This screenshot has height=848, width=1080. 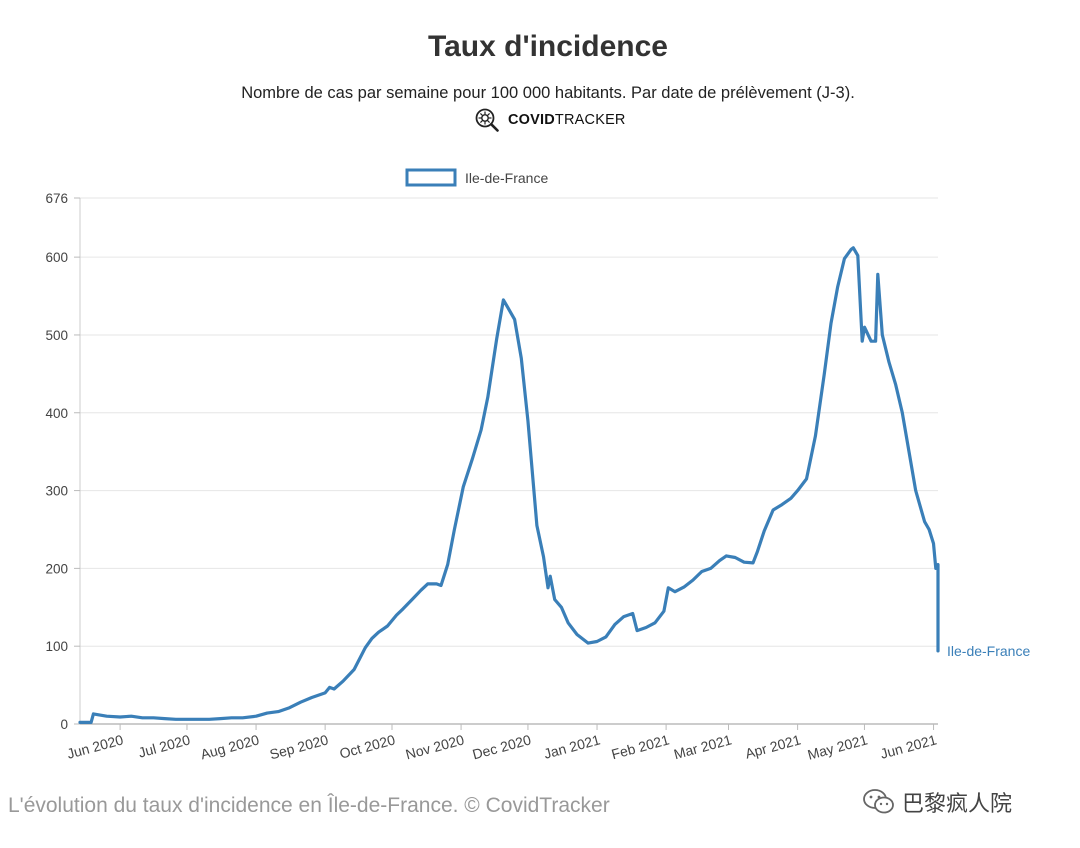 What do you see at coordinates (702, 746) in the screenshot?
I see `x-tick-label: Mar 2021` at bounding box center [702, 746].